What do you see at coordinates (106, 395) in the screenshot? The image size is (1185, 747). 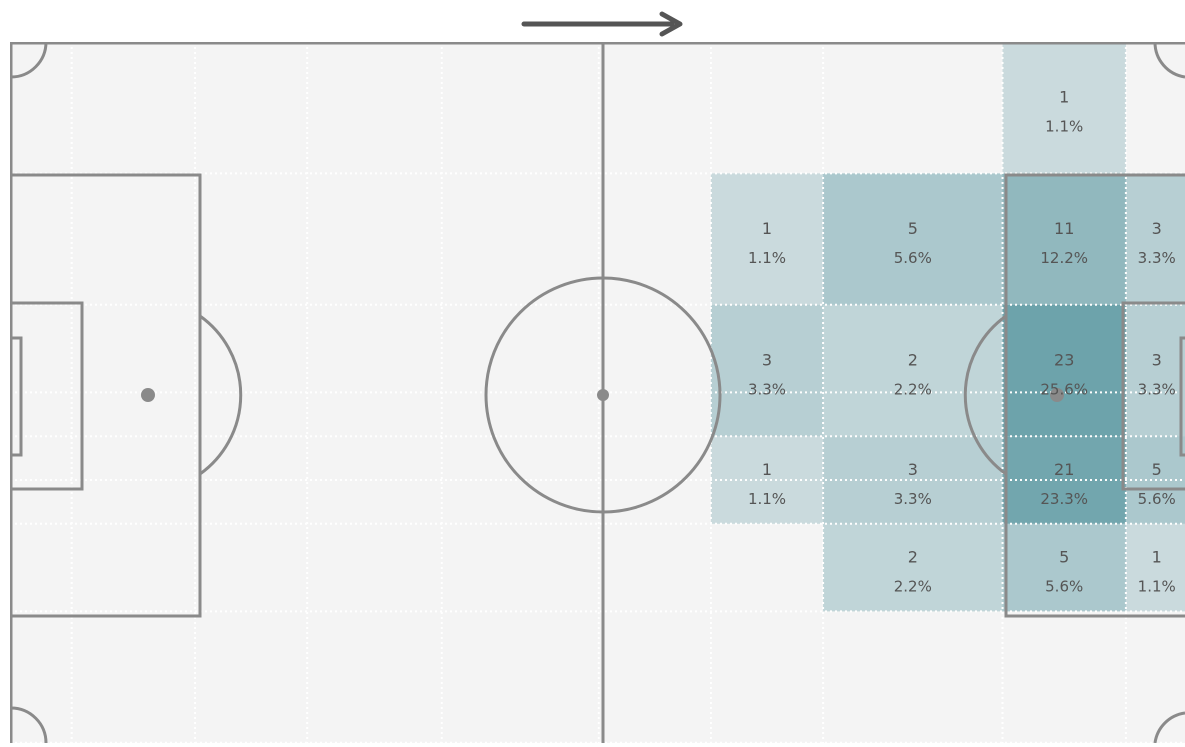 I see `left-penalty-area` at bounding box center [106, 395].